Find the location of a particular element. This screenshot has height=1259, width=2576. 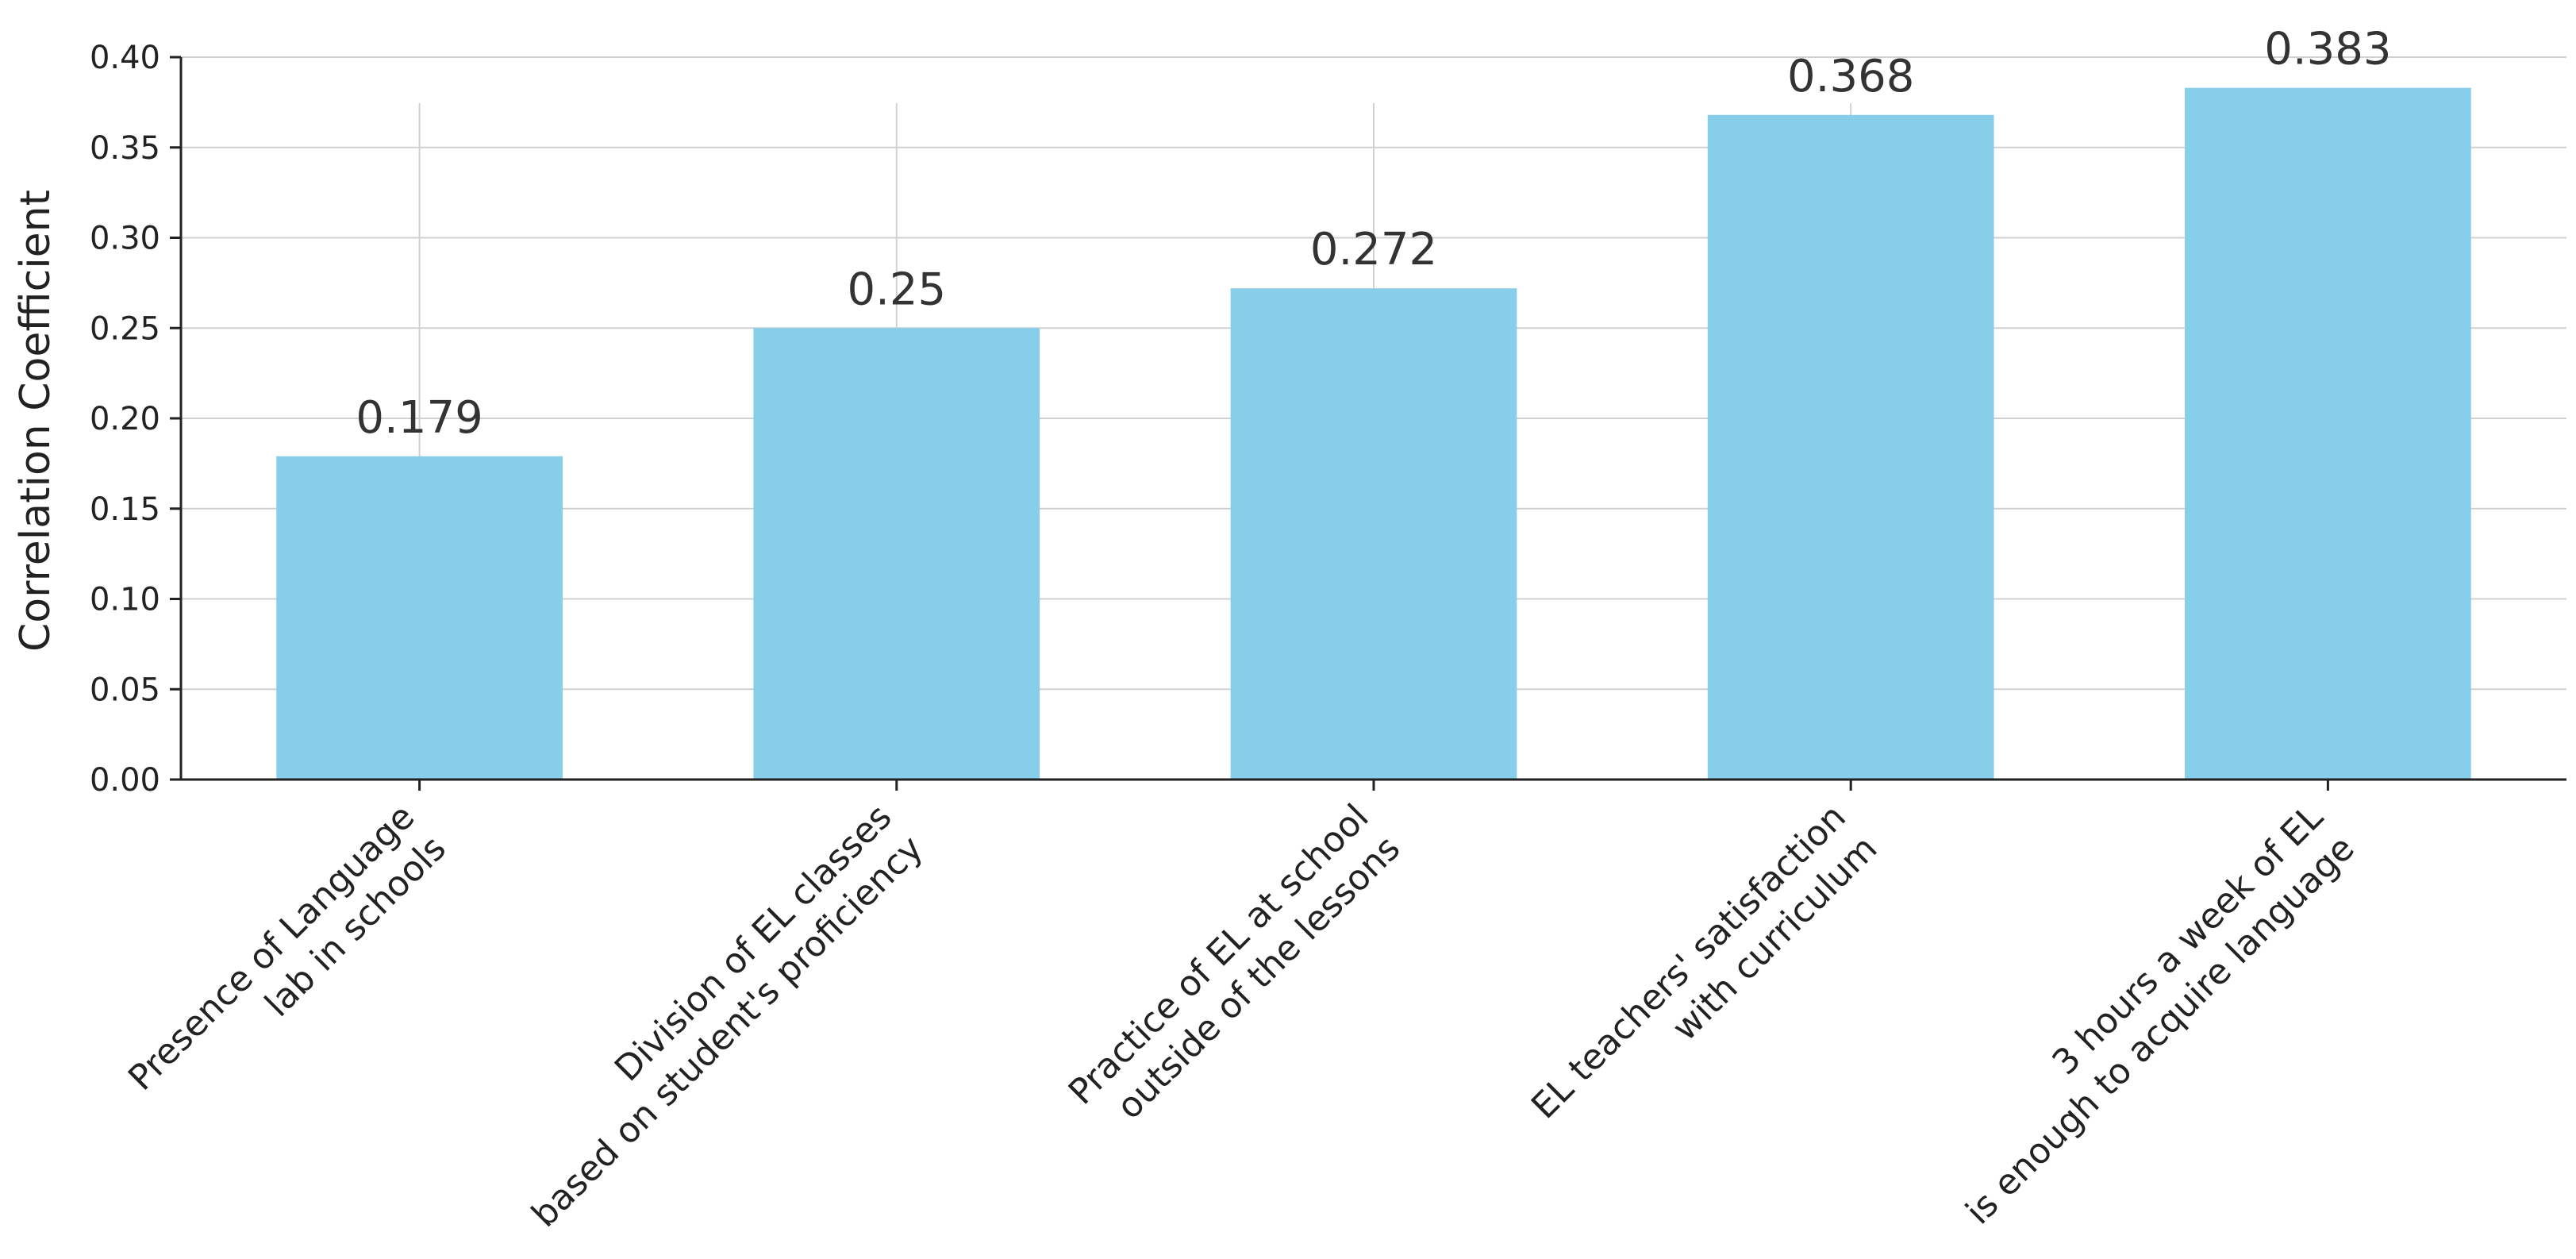

y-tick-label: 0.15 is located at coordinates (125, 509).